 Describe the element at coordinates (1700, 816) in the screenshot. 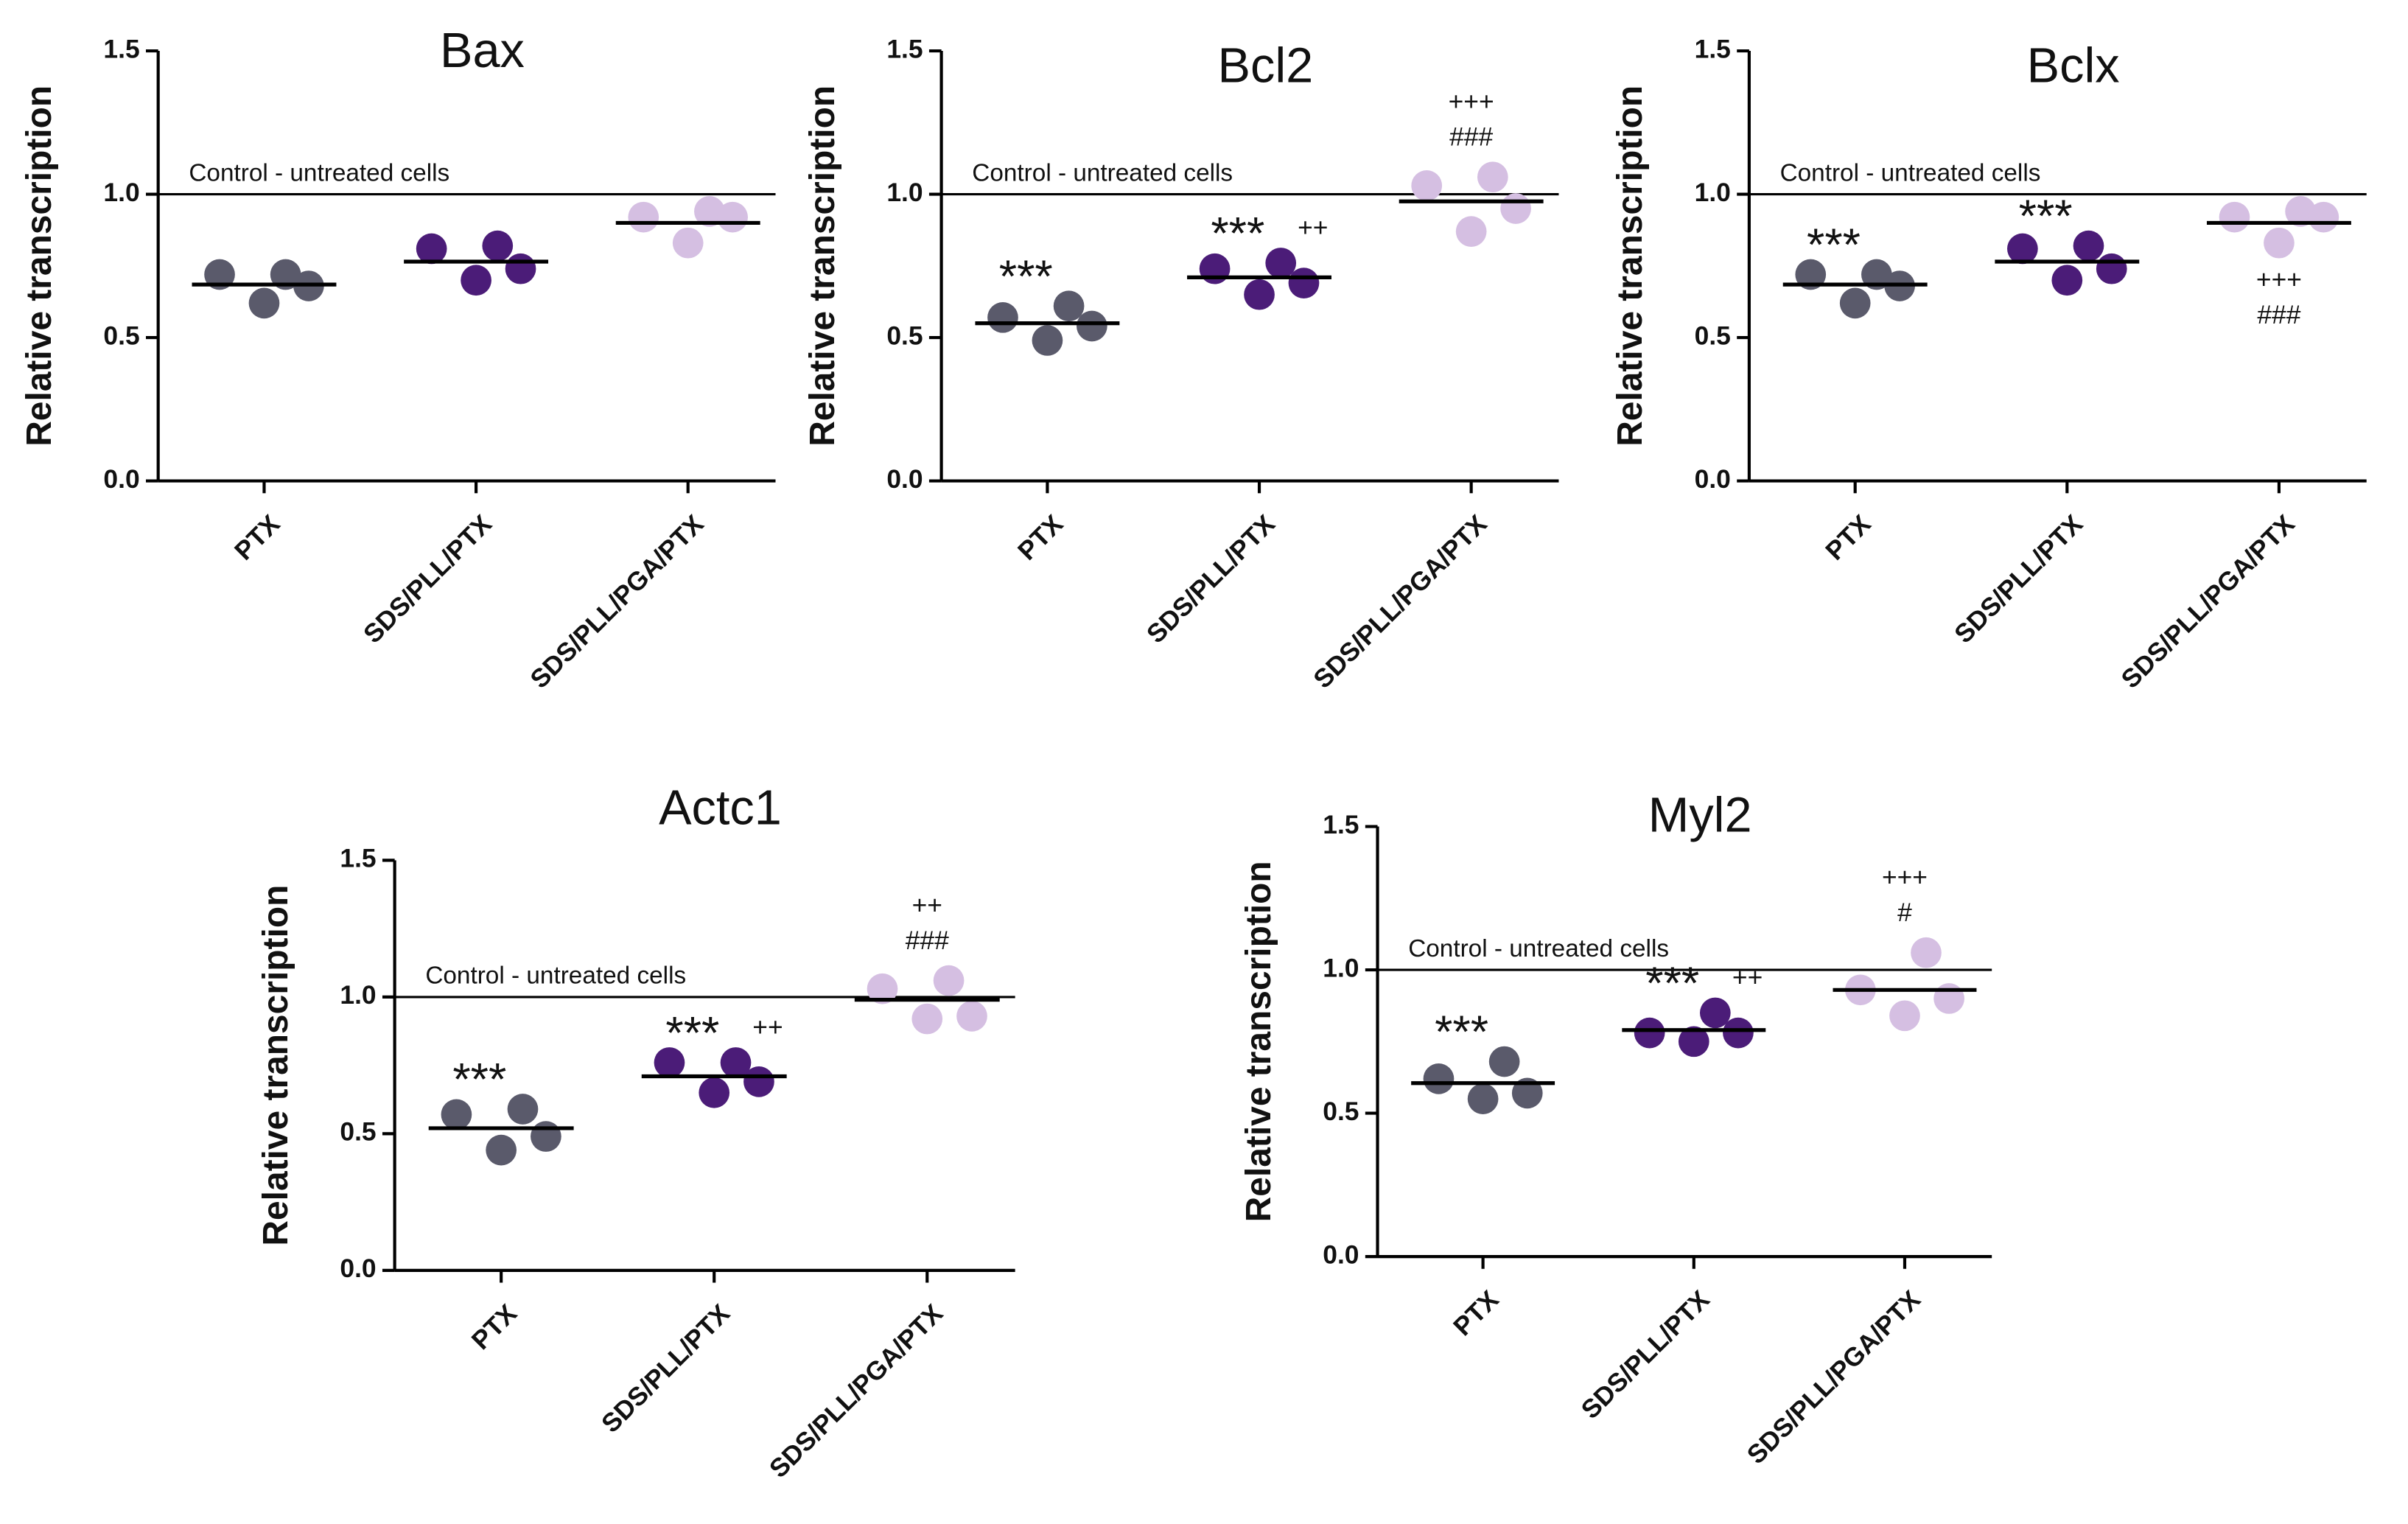

I see `chart-title: Myl2` at that location.